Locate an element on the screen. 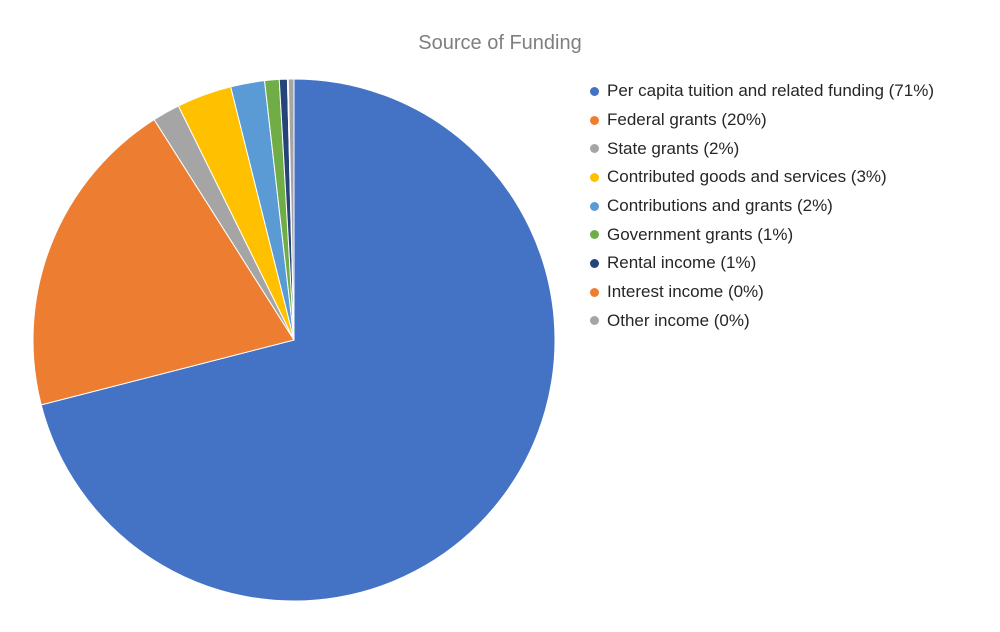 The image size is (1000, 632). legend-item: Contributed goods and services (3%) is located at coordinates (762, 177).